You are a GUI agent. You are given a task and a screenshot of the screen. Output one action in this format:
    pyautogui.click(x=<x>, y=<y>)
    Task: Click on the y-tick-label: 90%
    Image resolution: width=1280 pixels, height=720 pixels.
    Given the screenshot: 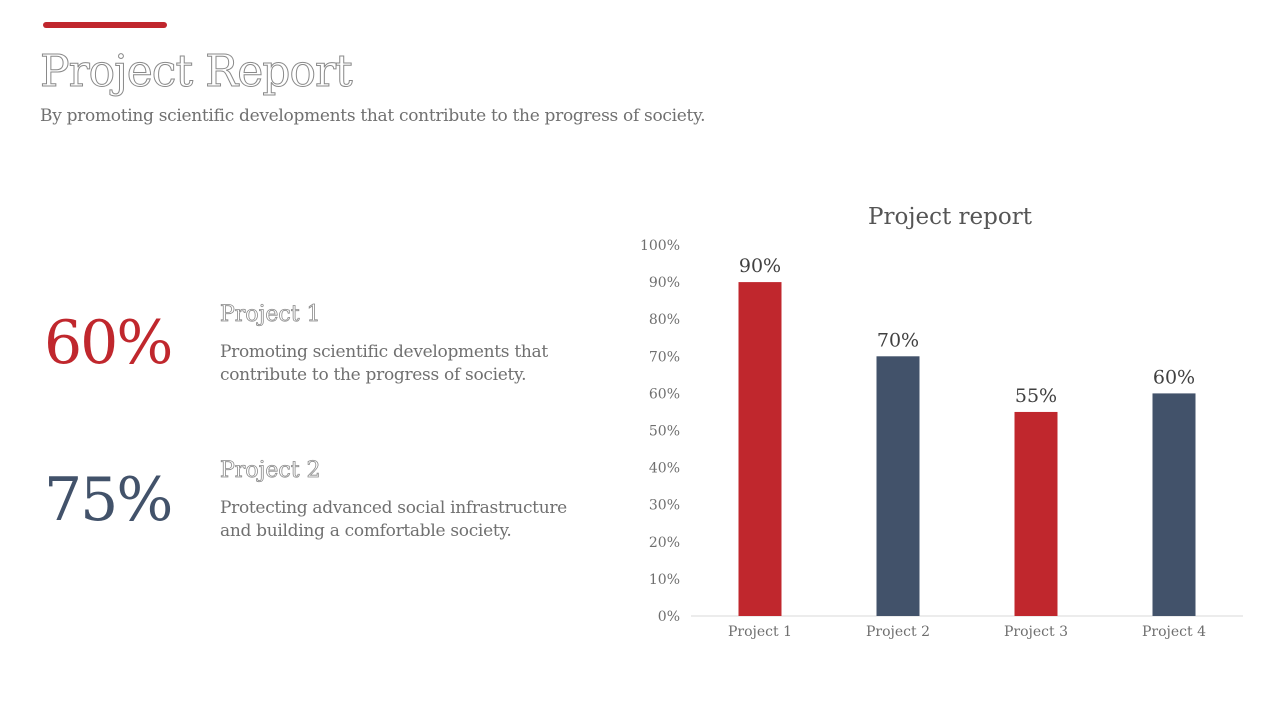 What is the action you would take?
    pyautogui.click(x=664, y=283)
    